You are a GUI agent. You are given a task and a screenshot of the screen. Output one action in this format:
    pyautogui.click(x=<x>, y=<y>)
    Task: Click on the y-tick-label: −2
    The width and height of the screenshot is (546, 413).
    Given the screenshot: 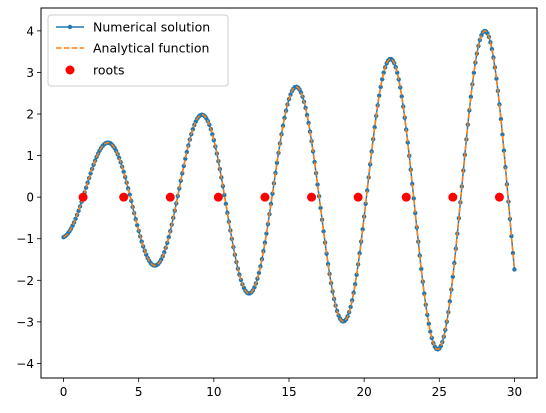 What is the action you would take?
    pyautogui.click(x=25, y=281)
    